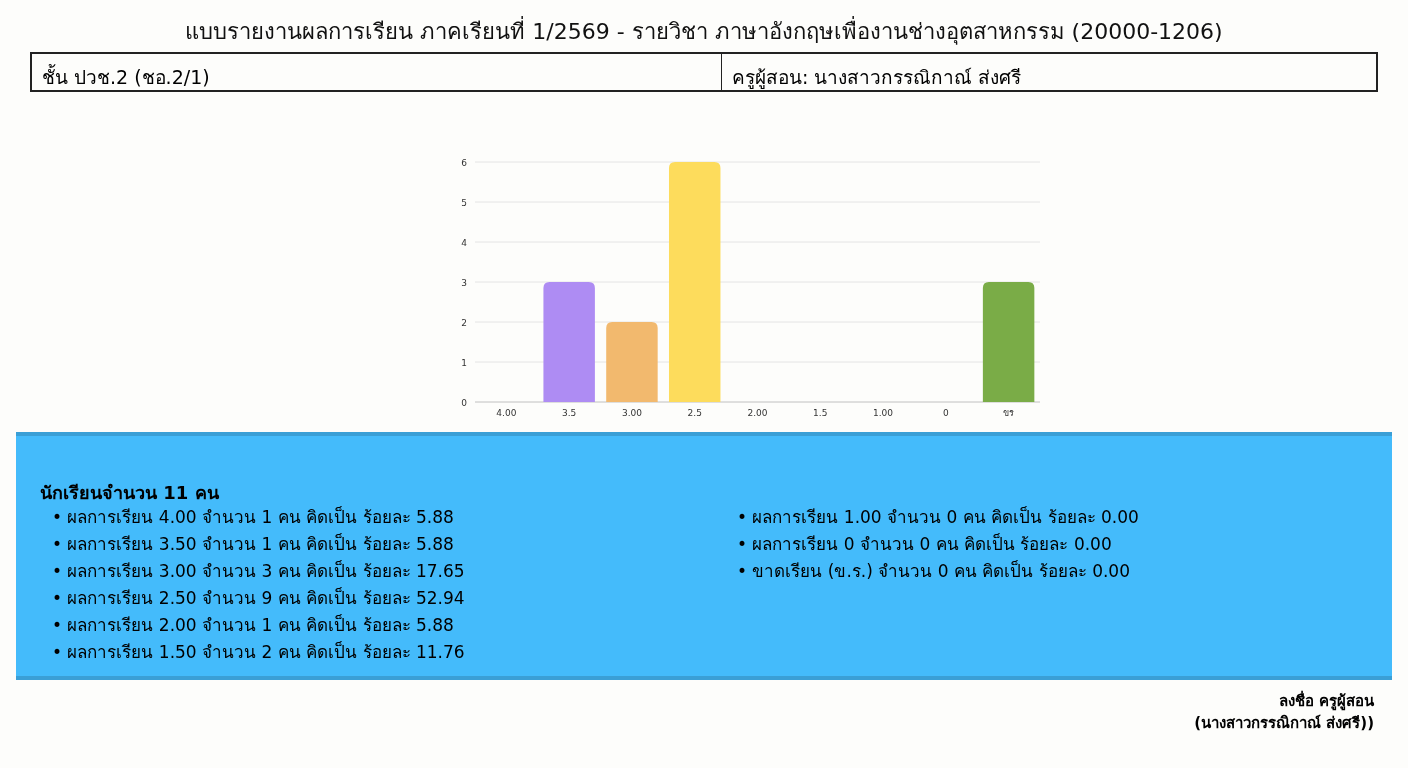 The width and height of the screenshot is (1408, 768). I want to click on text: (นางสาวกรรณิกาณ์ ส่งศรี)), so click(1284, 723).